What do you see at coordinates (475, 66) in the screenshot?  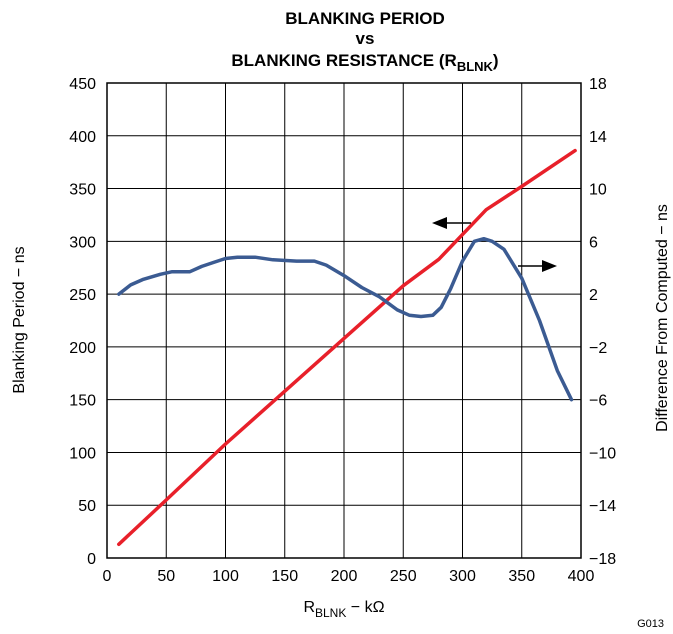 I see `title-line-3-subscript: BLNK` at bounding box center [475, 66].